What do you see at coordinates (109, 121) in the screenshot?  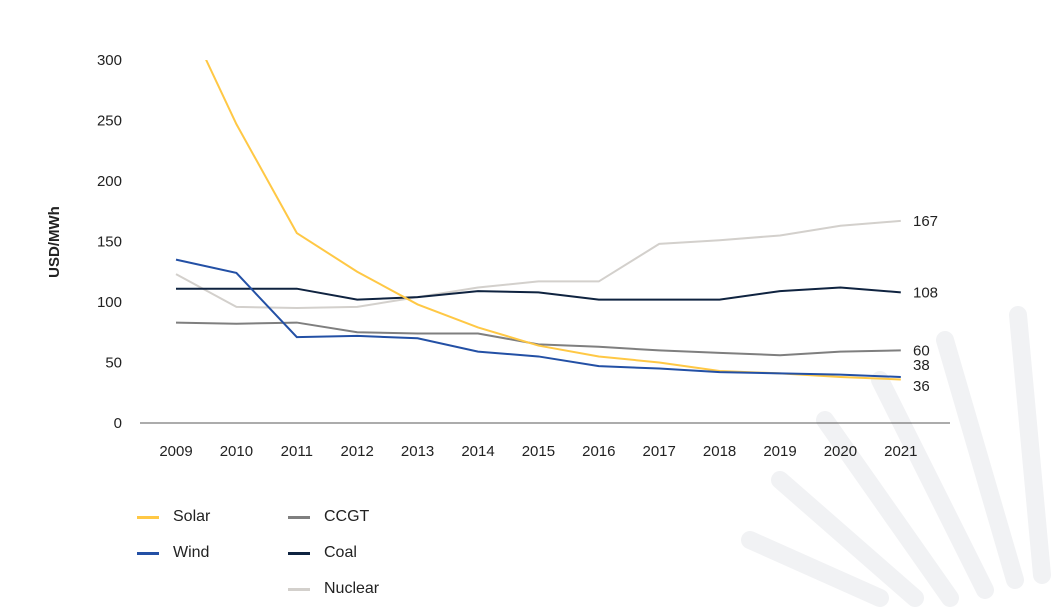 I see `y-tick-label: 250` at bounding box center [109, 121].